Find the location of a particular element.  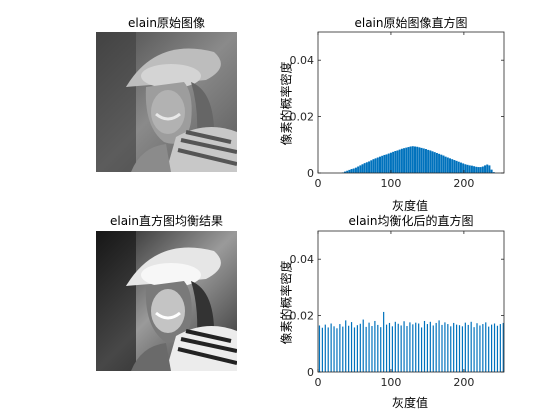

original-image is located at coordinates (166, 102).